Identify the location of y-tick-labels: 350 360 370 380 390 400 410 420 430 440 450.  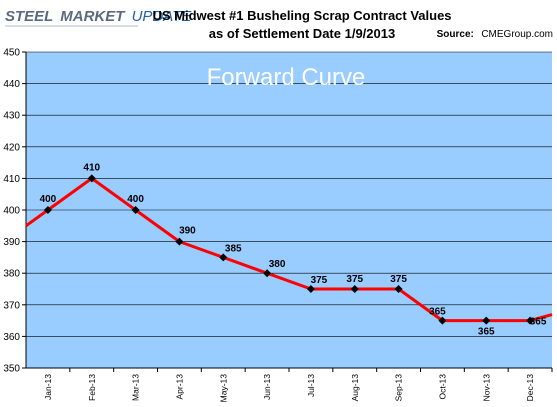
(14, 211).